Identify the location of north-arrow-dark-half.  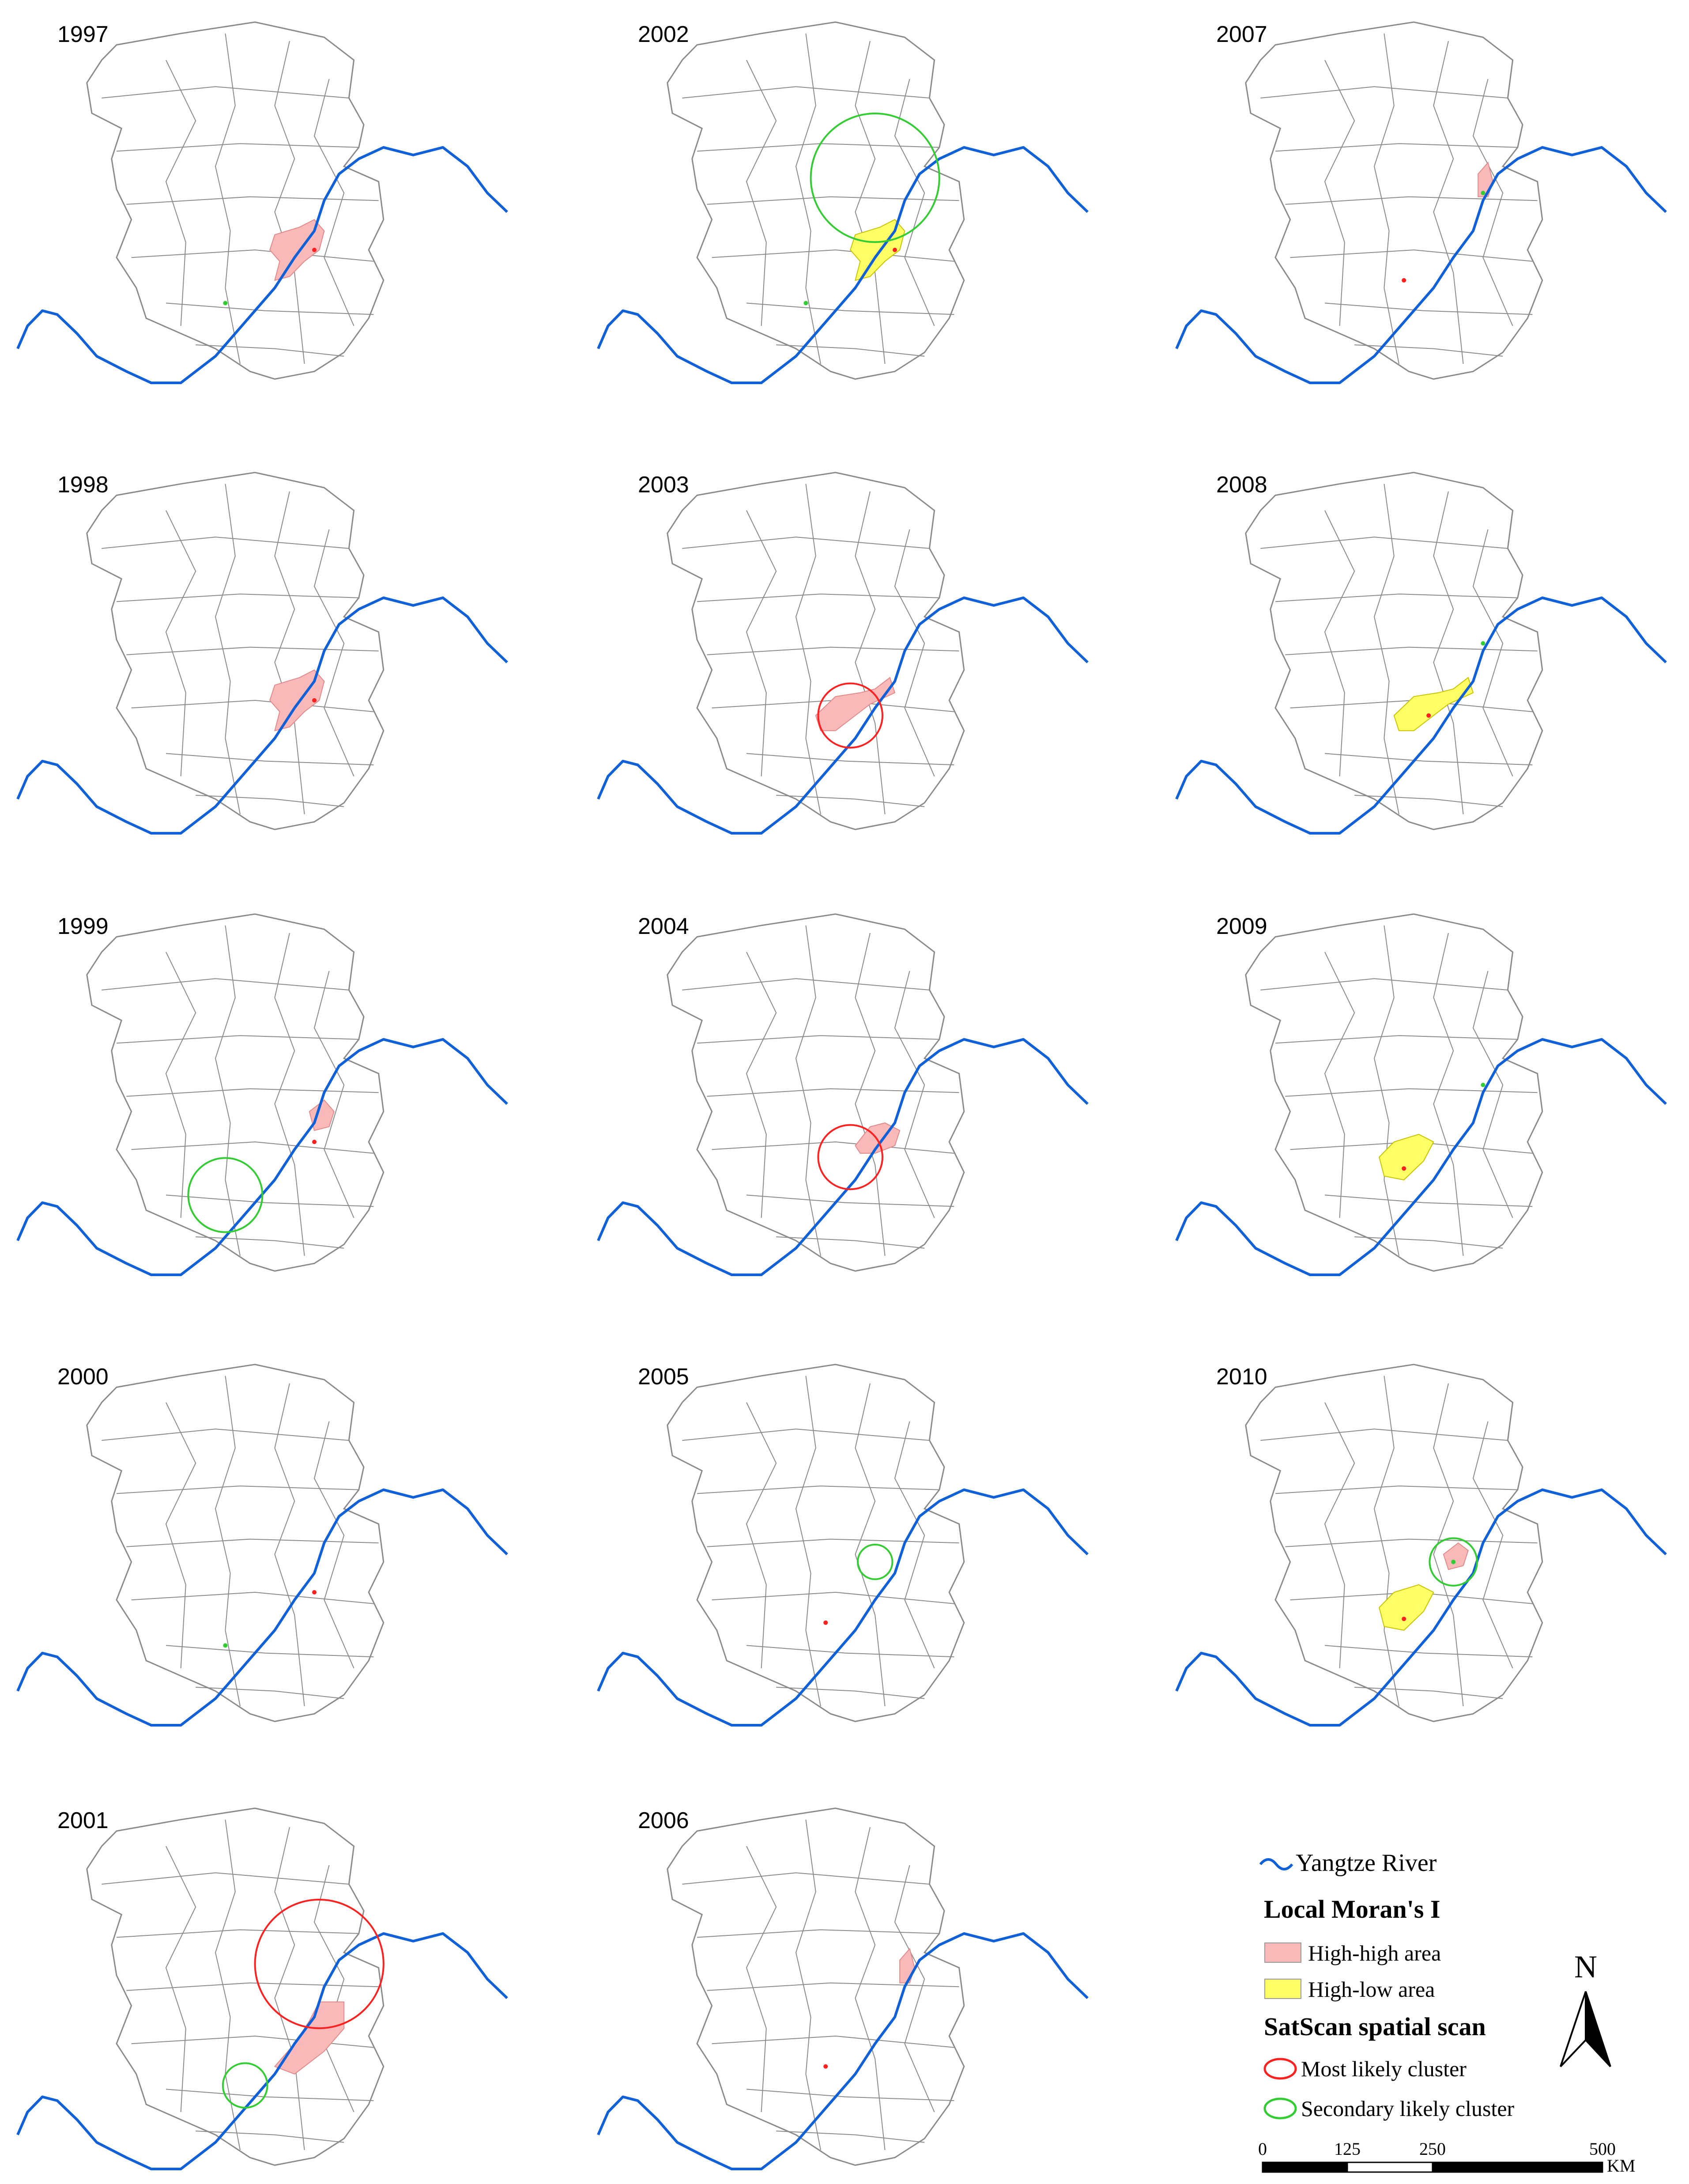
(1598, 2029).